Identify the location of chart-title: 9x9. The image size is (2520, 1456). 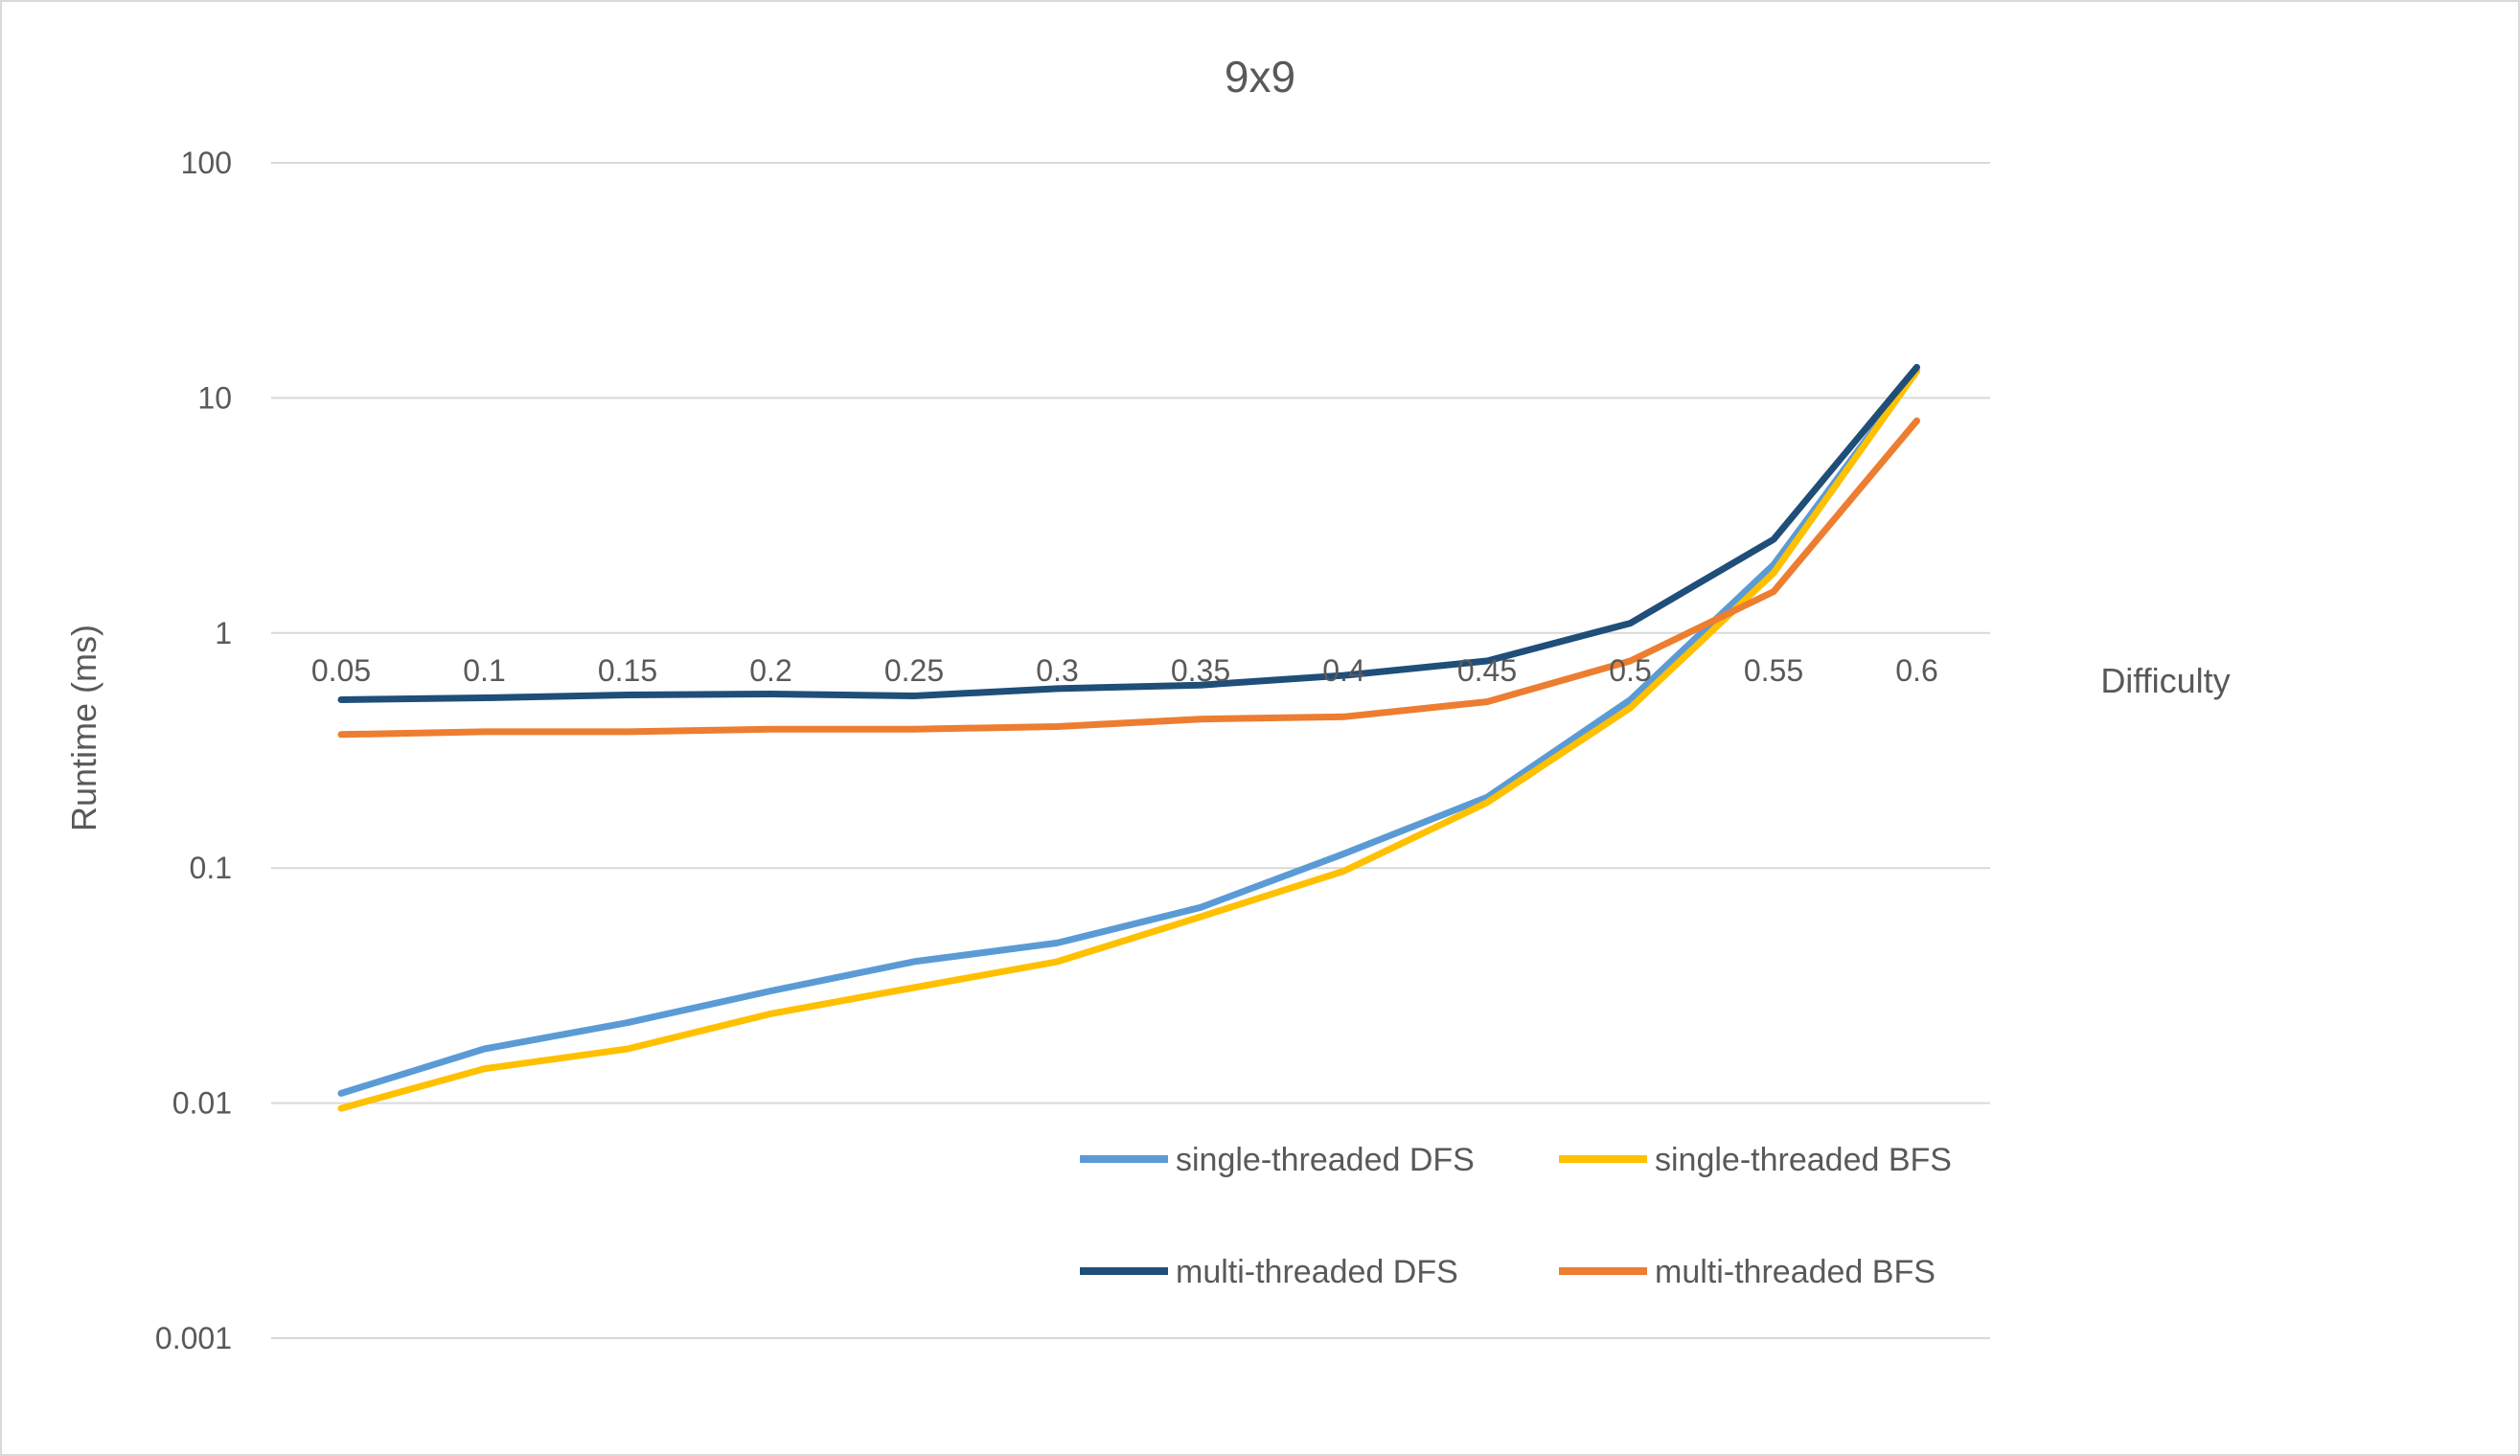
(1260, 77).